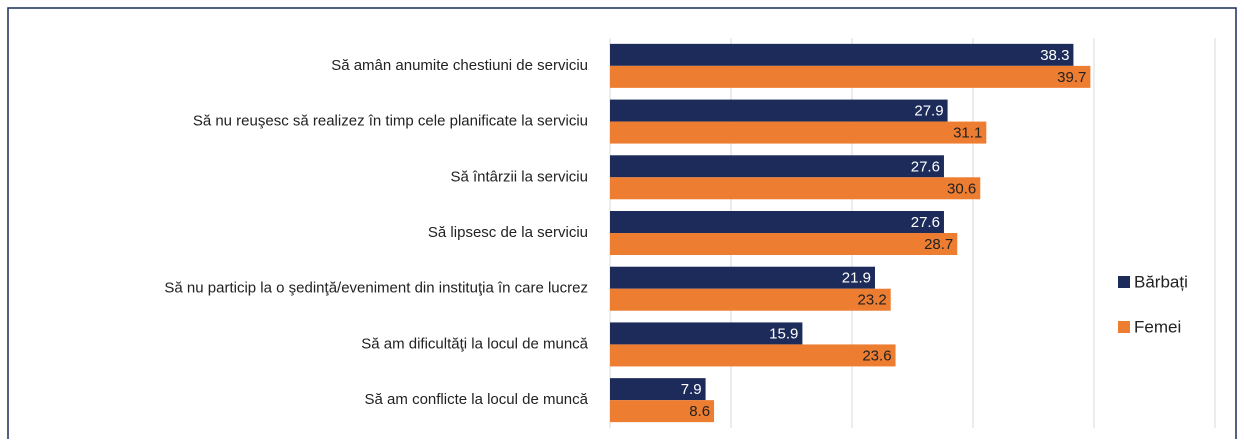  I want to click on data-label: 30.6, so click(961, 188).